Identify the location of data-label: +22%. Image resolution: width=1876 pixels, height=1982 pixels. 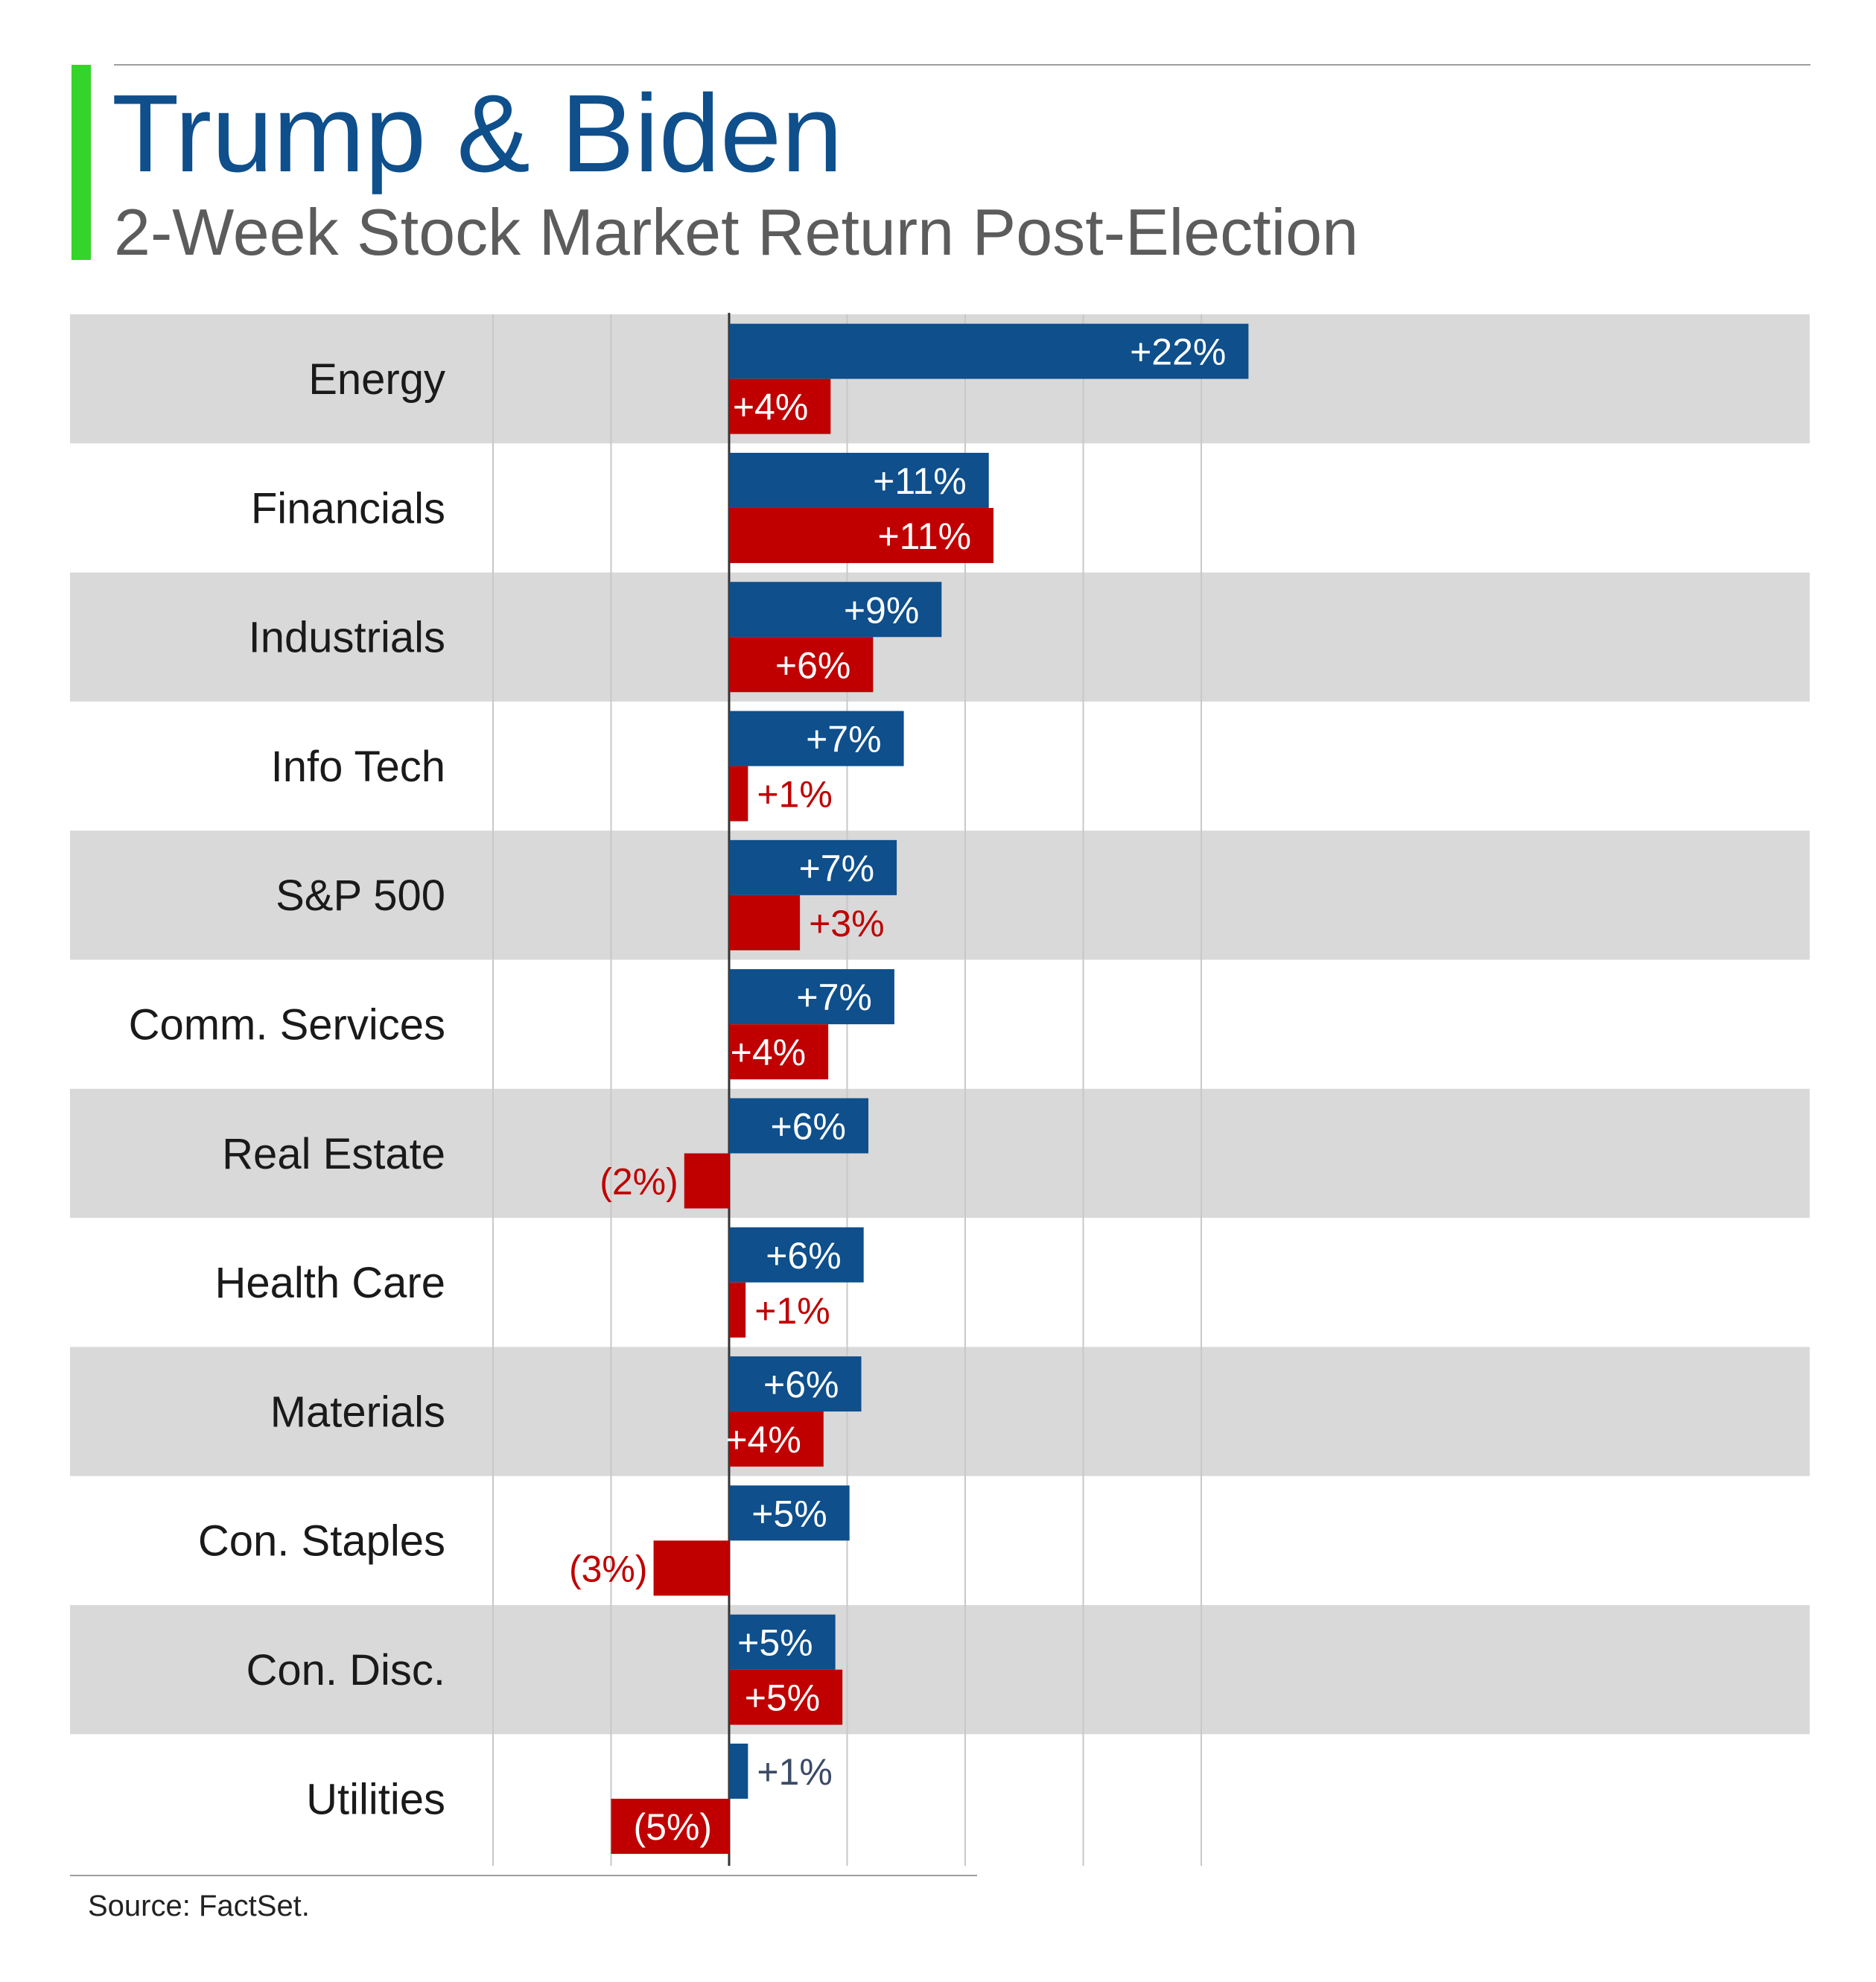
(1178, 352).